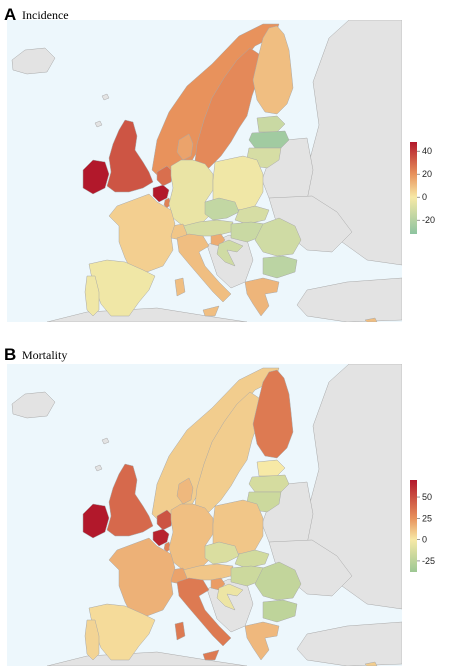 The width and height of the screenshot is (453, 669). I want to click on panel-label: B, so click(10, 354).